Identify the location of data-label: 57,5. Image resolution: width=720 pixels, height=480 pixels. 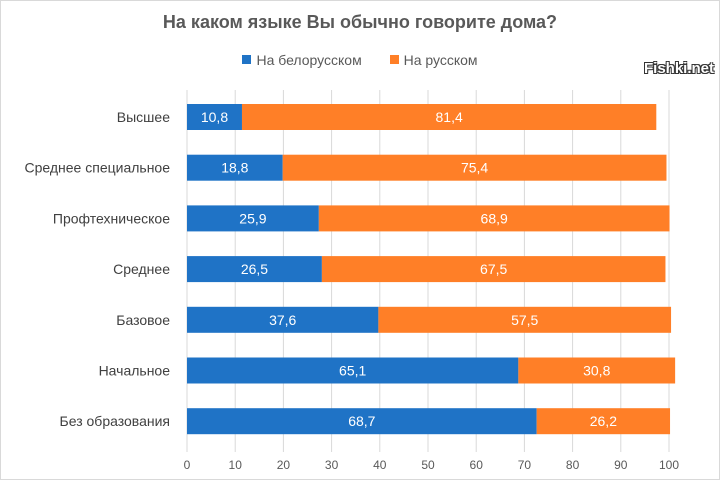
(524, 320).